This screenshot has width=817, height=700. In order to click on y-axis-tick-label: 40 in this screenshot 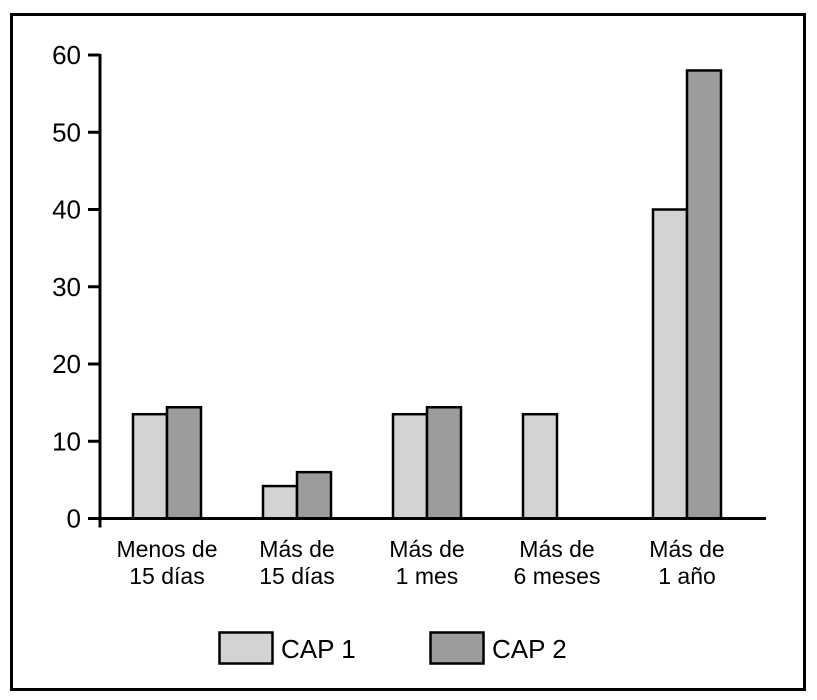, I will do `click(66, 210)`.